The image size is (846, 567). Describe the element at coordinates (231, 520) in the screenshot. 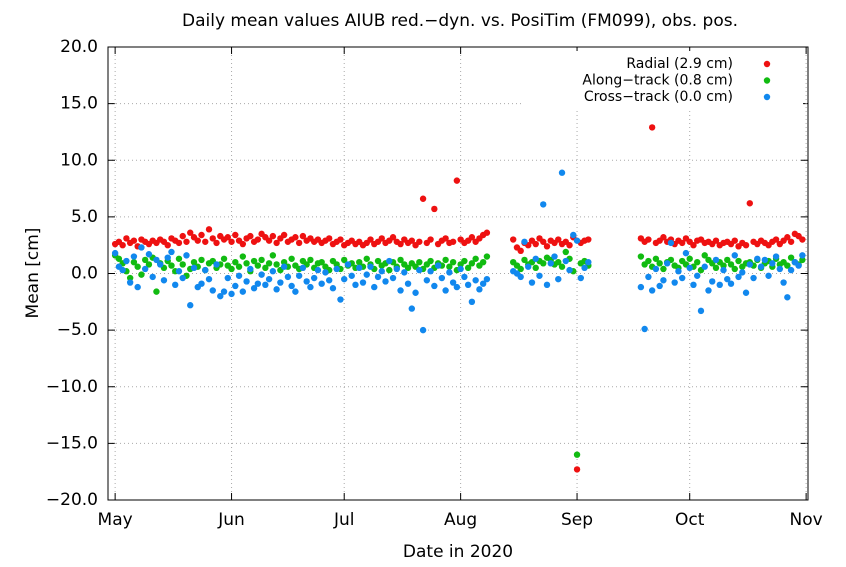

I see `x-tick-label: Jun` at that location.